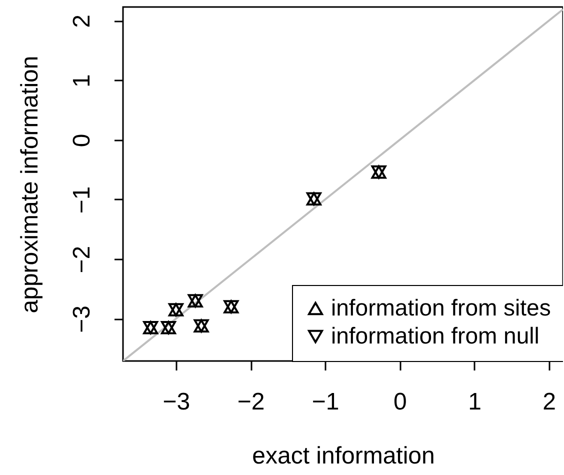 This screenshot has height=475, width=564. What do you see at coordinates (30, 185) in the screenshot?
I see `y-axis-title: approximate information` at bounding box center [30, 185].